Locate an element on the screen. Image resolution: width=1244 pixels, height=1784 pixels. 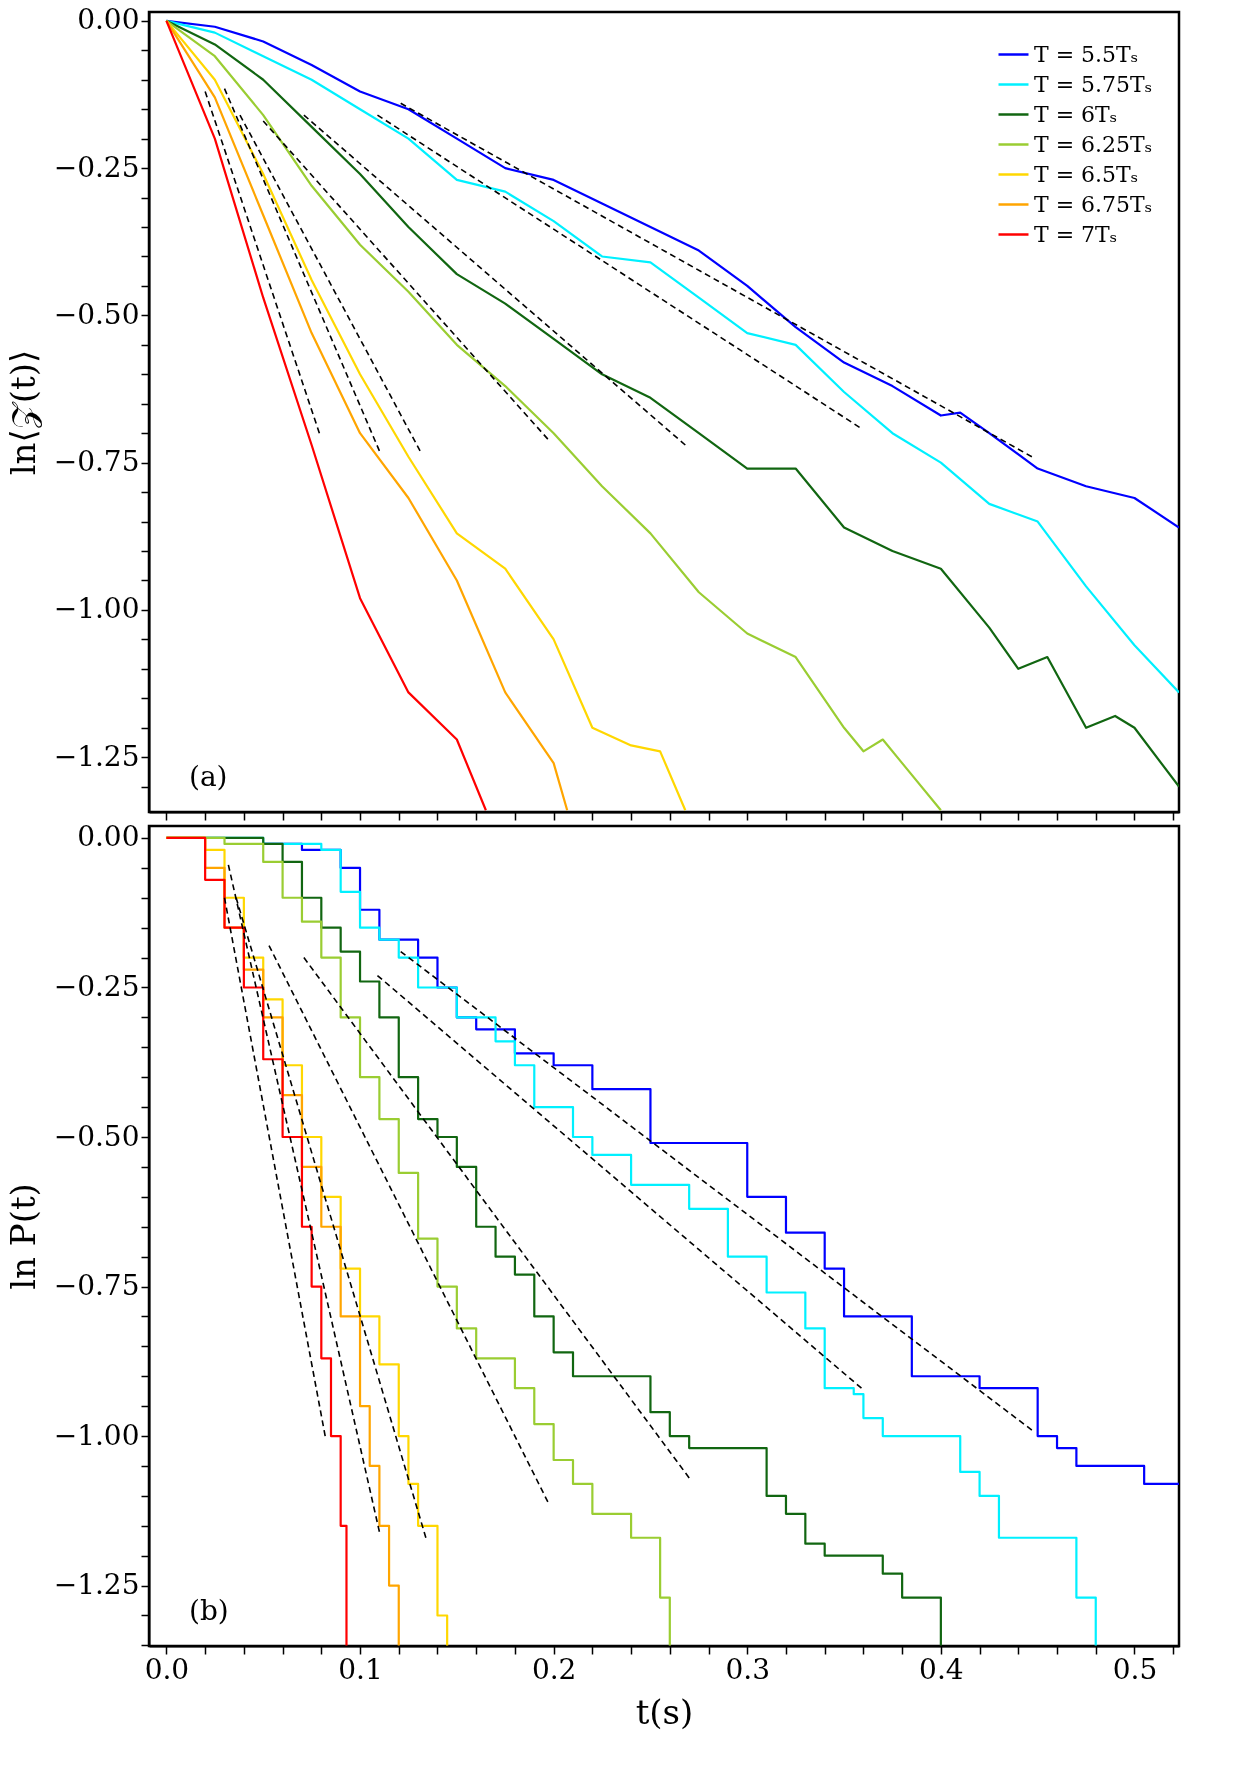
annotation: (b) is located at coordinates (209, 1610).